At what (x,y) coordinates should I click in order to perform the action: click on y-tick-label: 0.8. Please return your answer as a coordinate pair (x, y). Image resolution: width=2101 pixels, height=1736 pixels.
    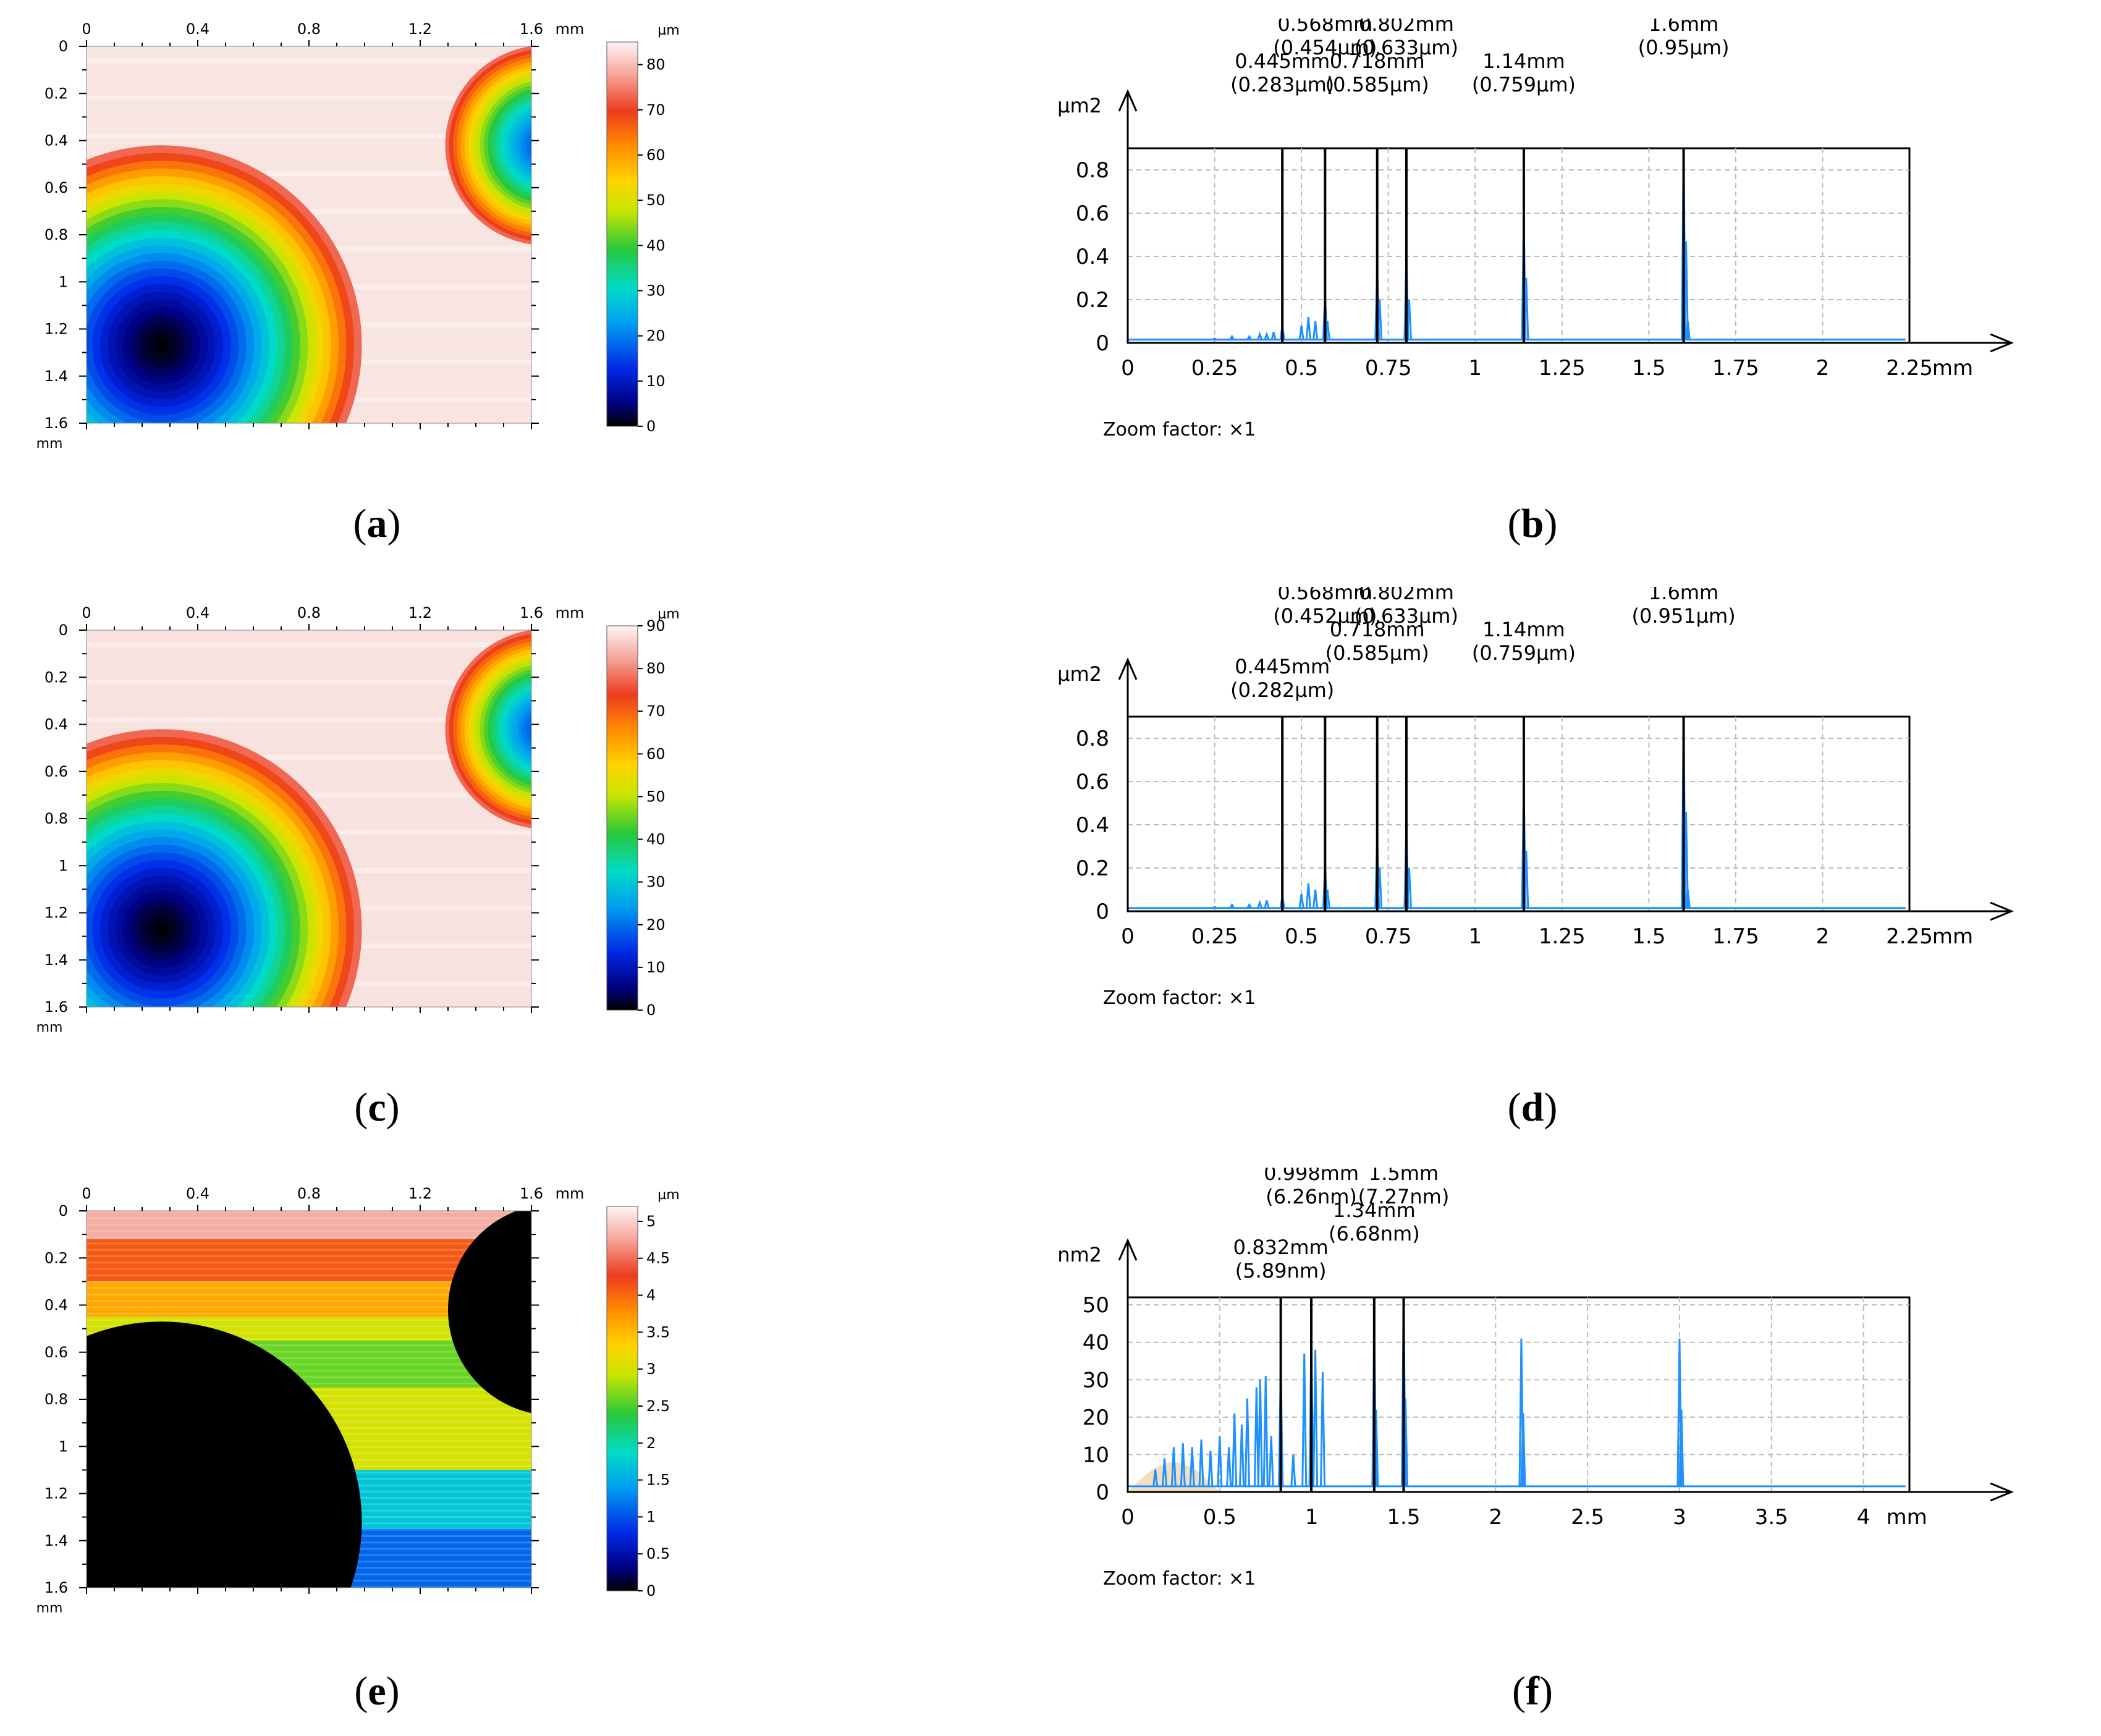
    Looking at the image, I should click on (1092, 739).